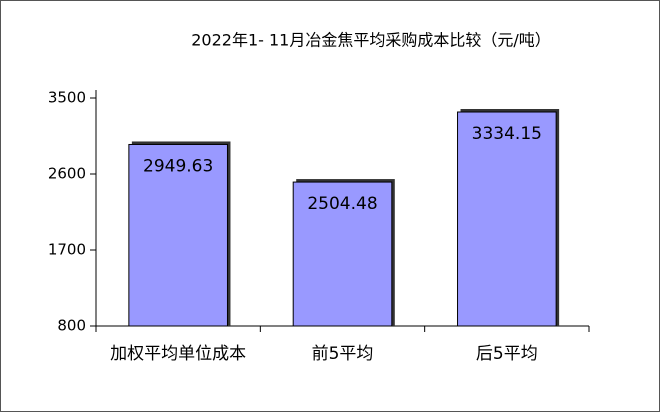  What do you see at coordinates (506, 354) in the screenshot?
I see `x-tick-label: 后5平均` at bounding box center [506, 354].